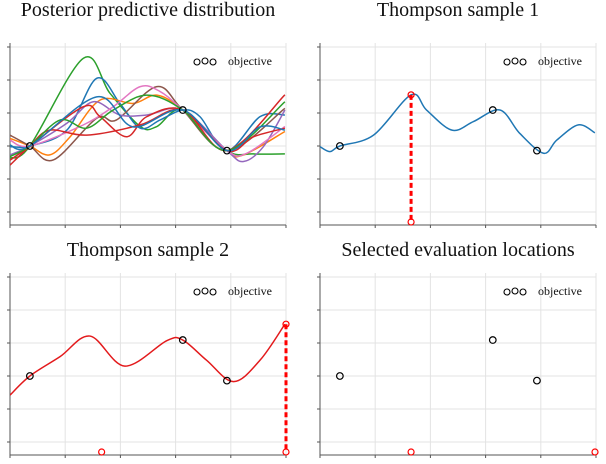  I want to click on panel-title: Posterior predictive distribution, so click(148, 10).